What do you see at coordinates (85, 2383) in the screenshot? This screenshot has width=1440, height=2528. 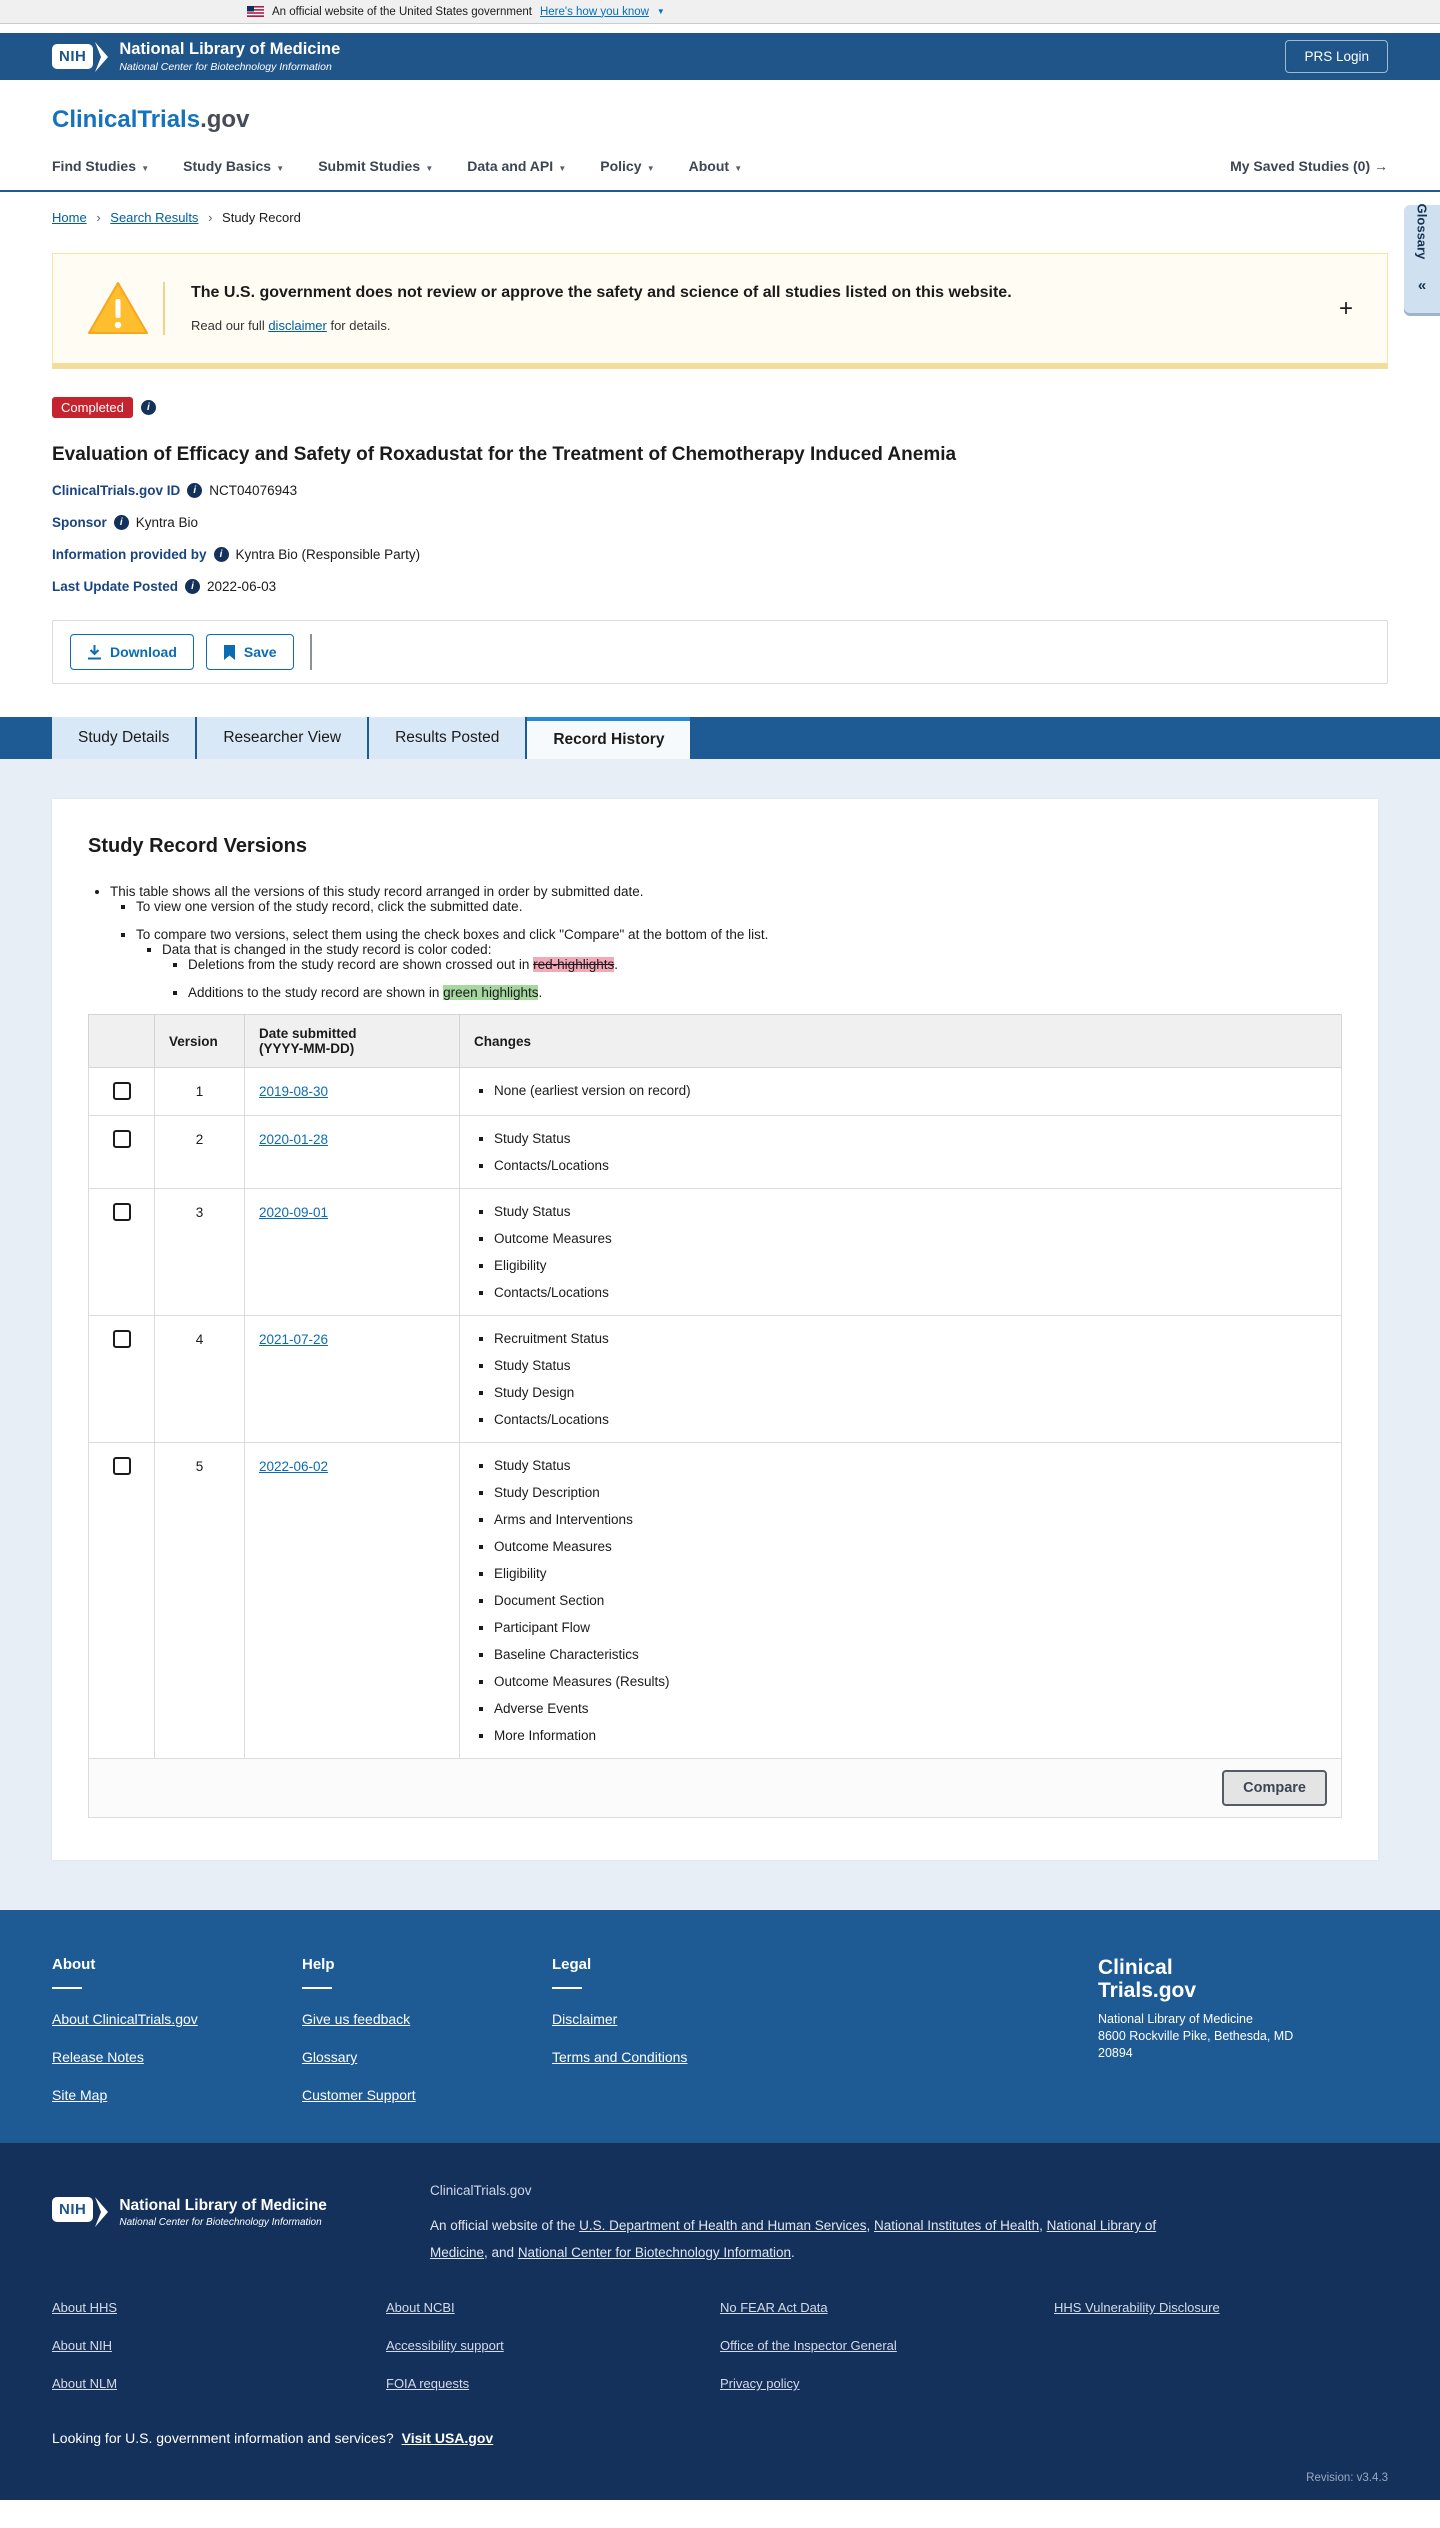 I see `subfooter-link: About NLM` at bounding box center [85, 2383].